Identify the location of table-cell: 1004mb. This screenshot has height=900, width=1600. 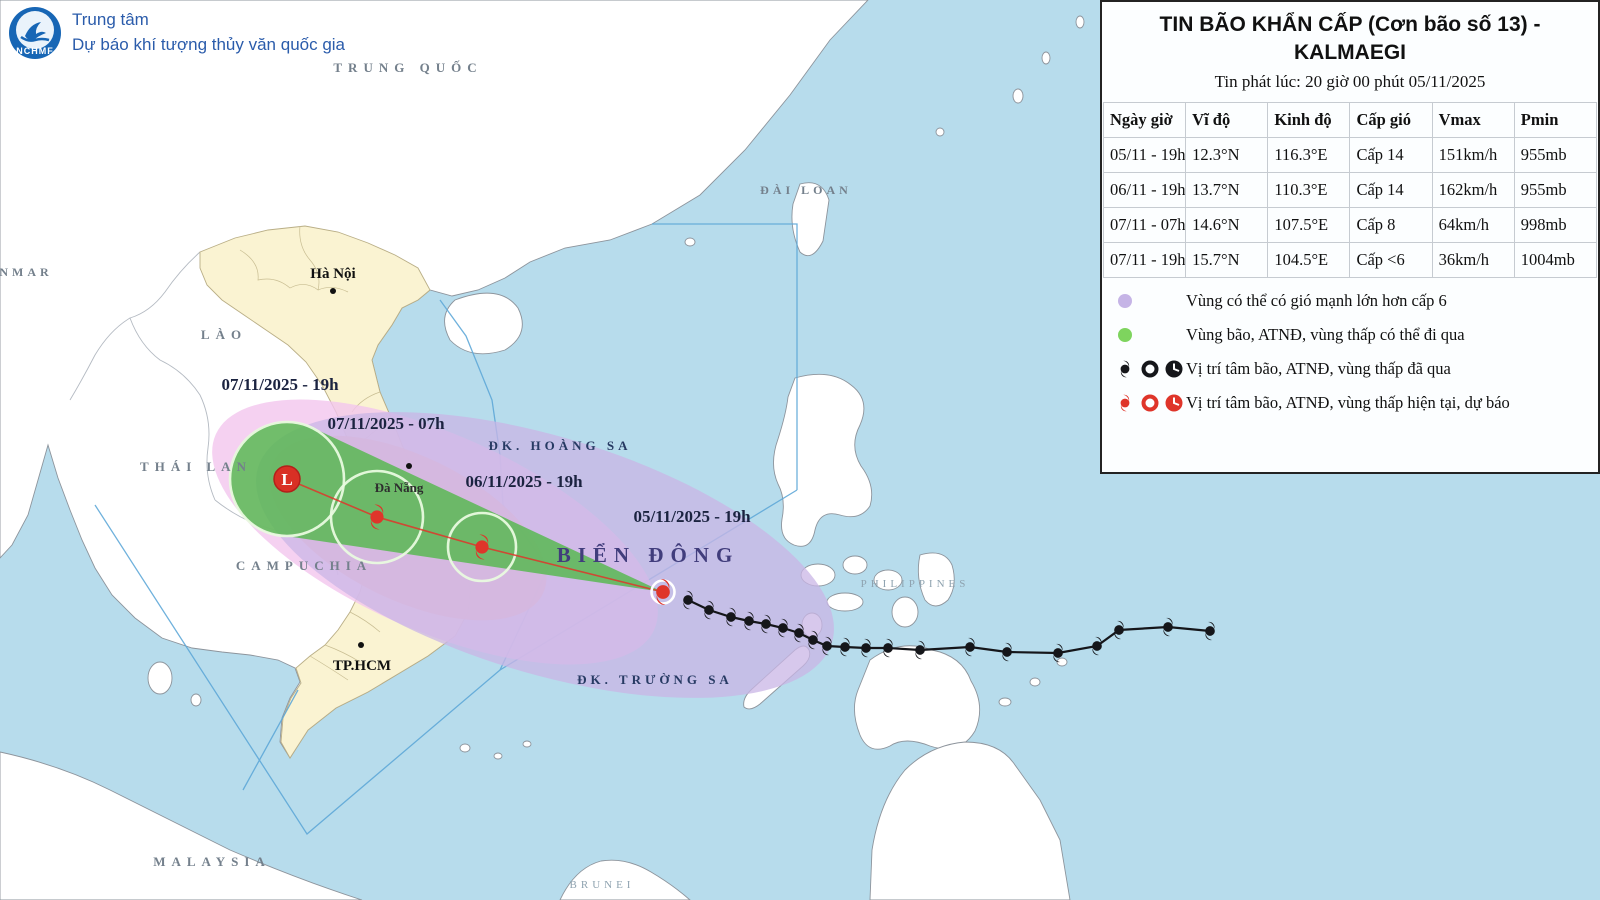
(1555, 259).